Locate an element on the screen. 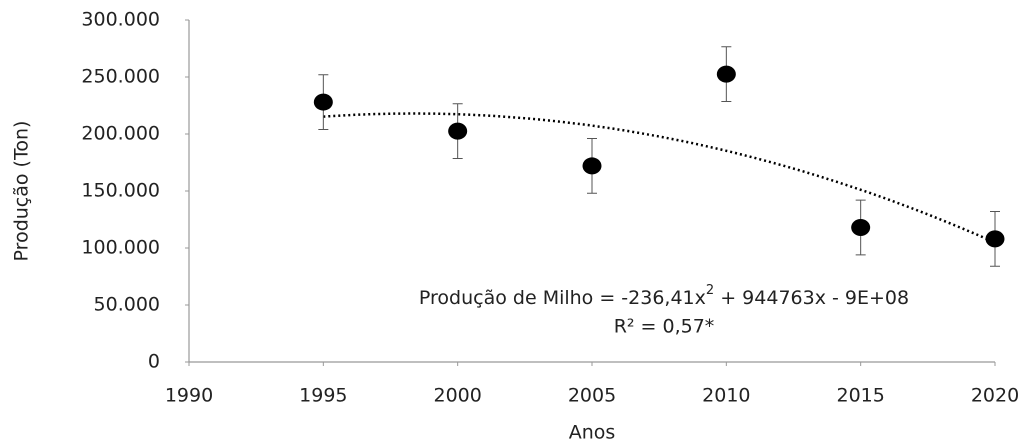 The width and height of the screenshot is (1027, 445). y-tick-label: 50.000 is located at coordinates (127, 305).